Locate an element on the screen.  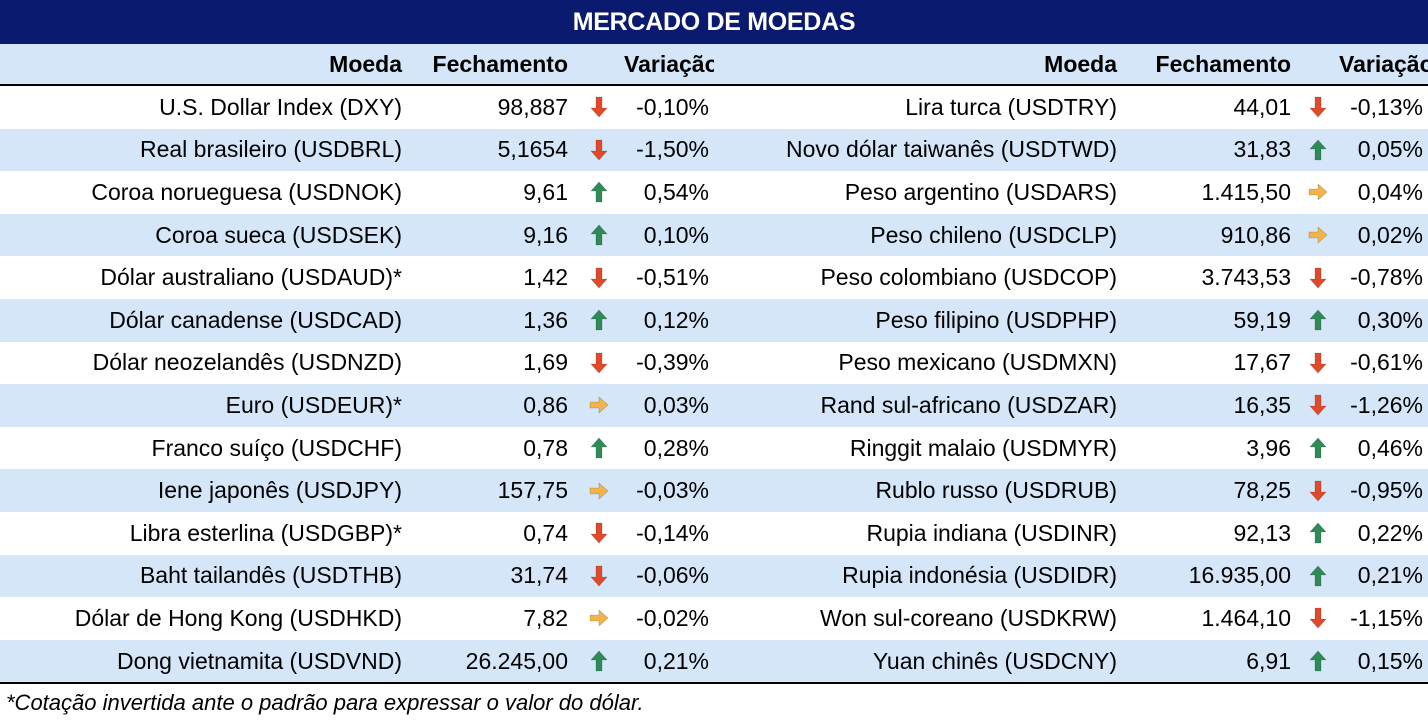
close-value: 9,61 is located at coordinates (545, 191).